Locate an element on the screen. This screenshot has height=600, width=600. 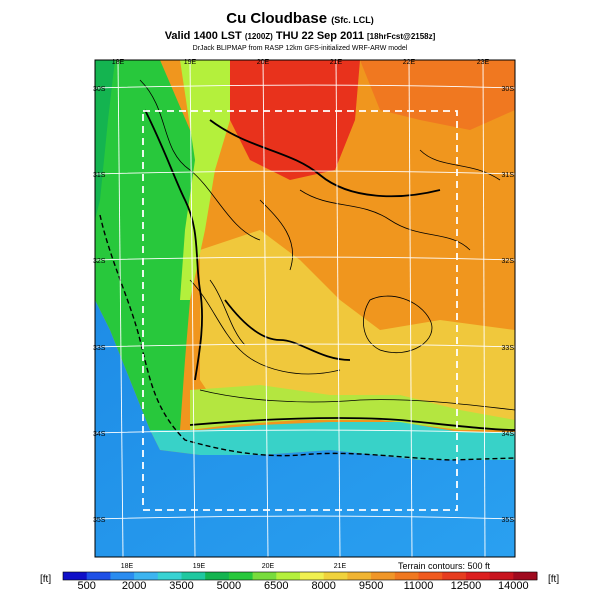
lon-label-top: 18E is located at coordinates (118, 62).